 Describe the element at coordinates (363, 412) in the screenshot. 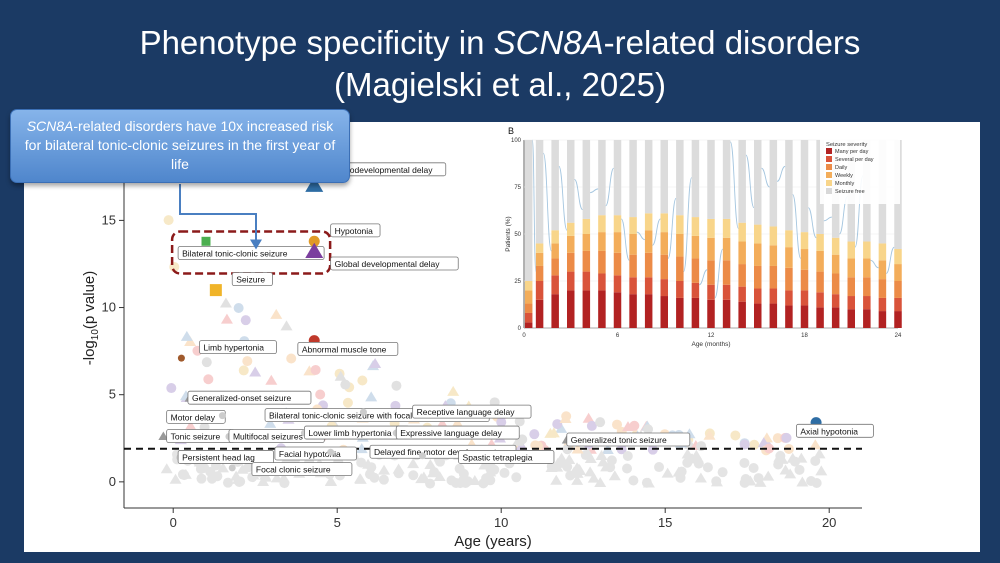

I see `point-receptive-language-delay` at that location.